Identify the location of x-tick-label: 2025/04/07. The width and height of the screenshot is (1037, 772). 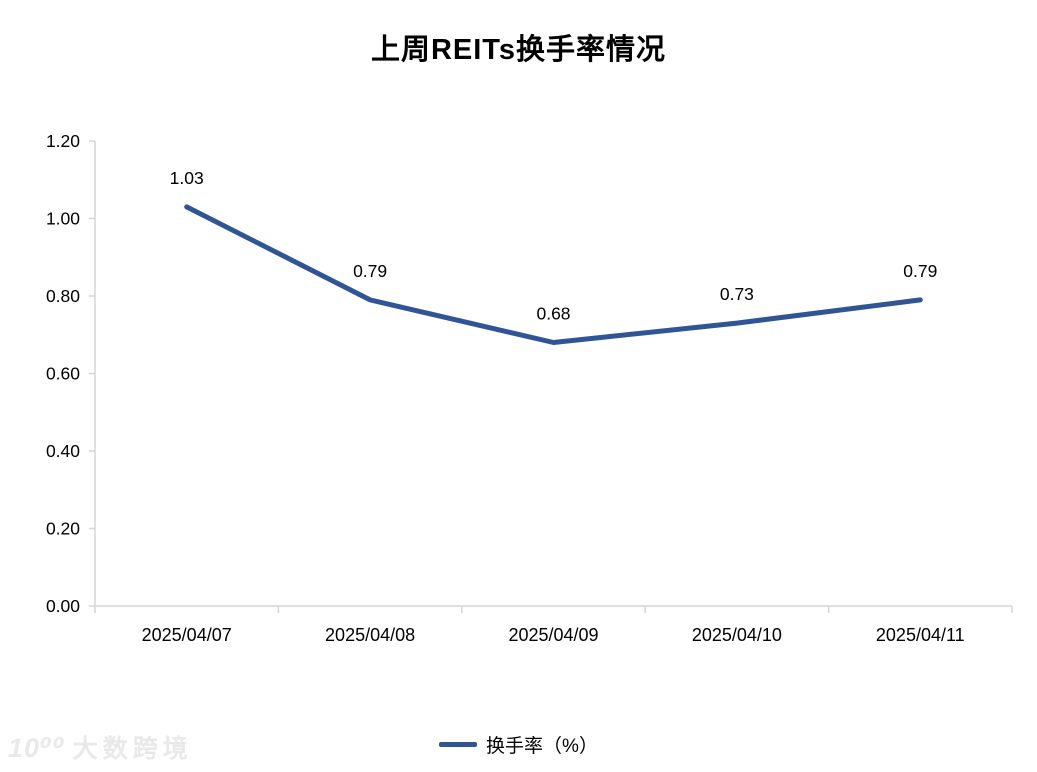
(187, 635).